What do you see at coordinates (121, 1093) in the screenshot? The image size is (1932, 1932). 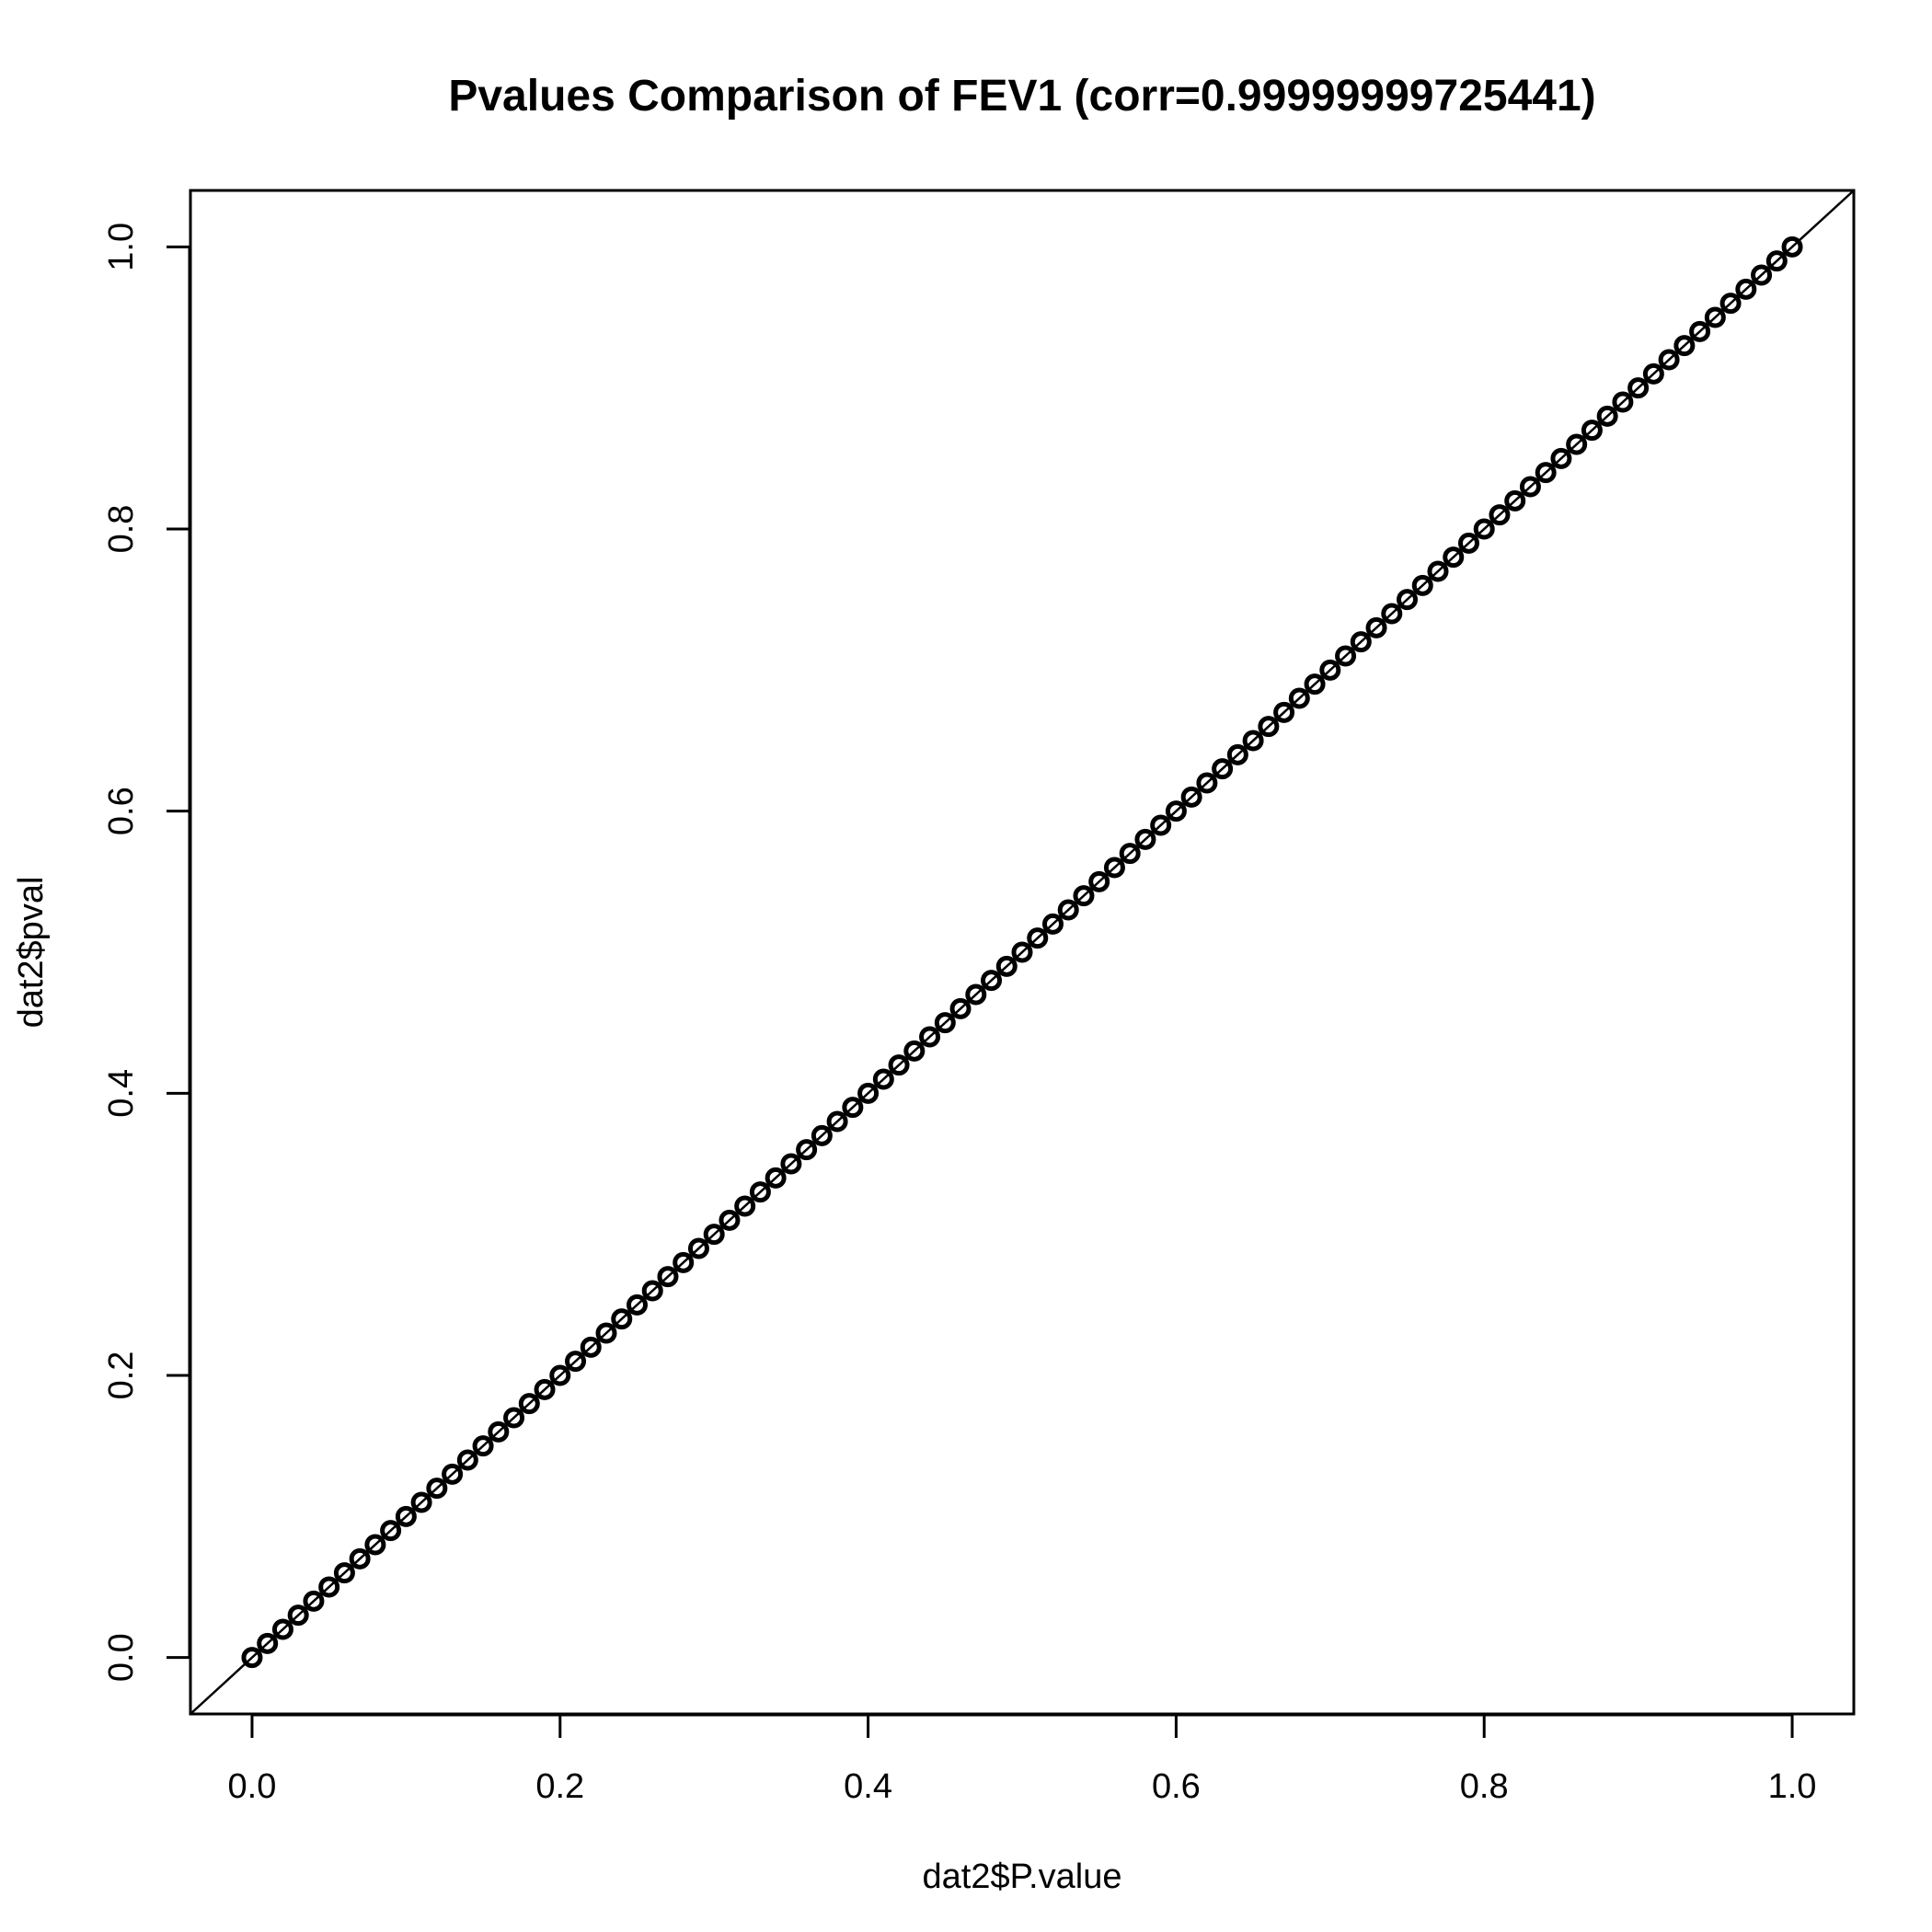 I see `y-tick-label: 0.4` at bounding box center [121, 1093].